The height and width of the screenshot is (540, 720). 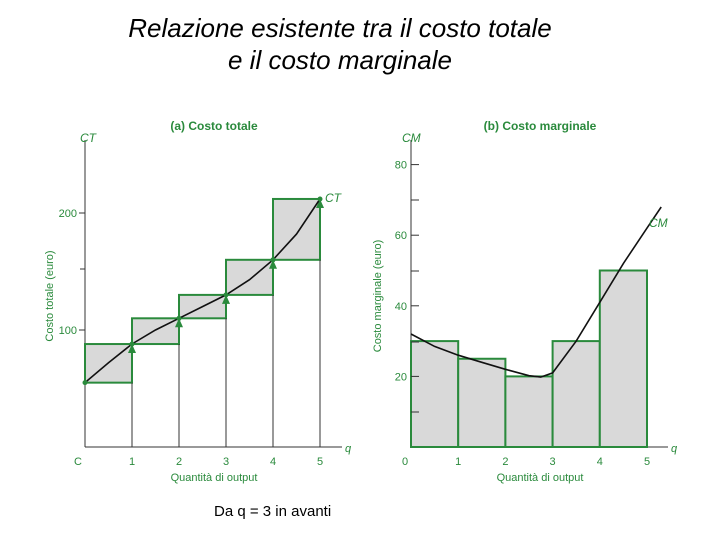 I want to click on b-curve-label: CM, so click(x=658, y=223).